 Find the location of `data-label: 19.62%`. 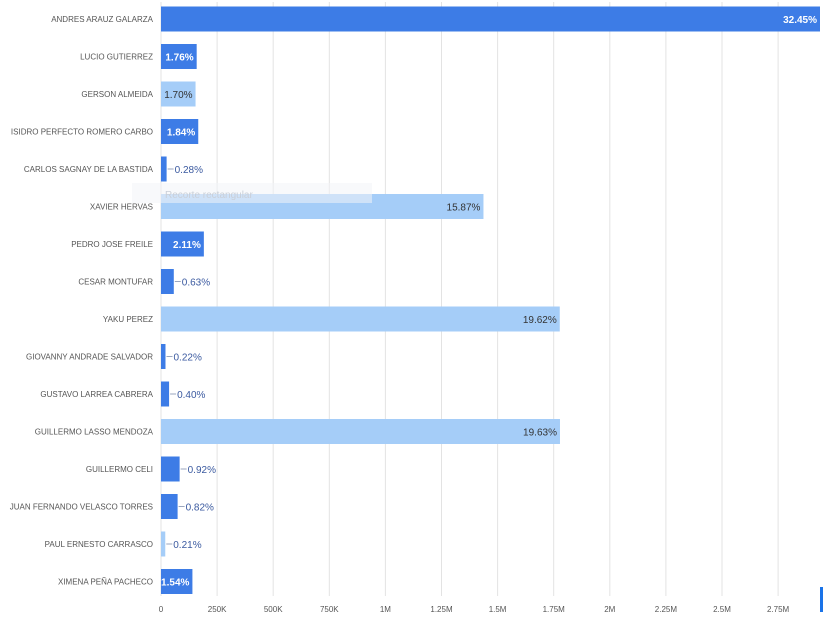

data-label: 19.62% is located at coordinates (540, 320).